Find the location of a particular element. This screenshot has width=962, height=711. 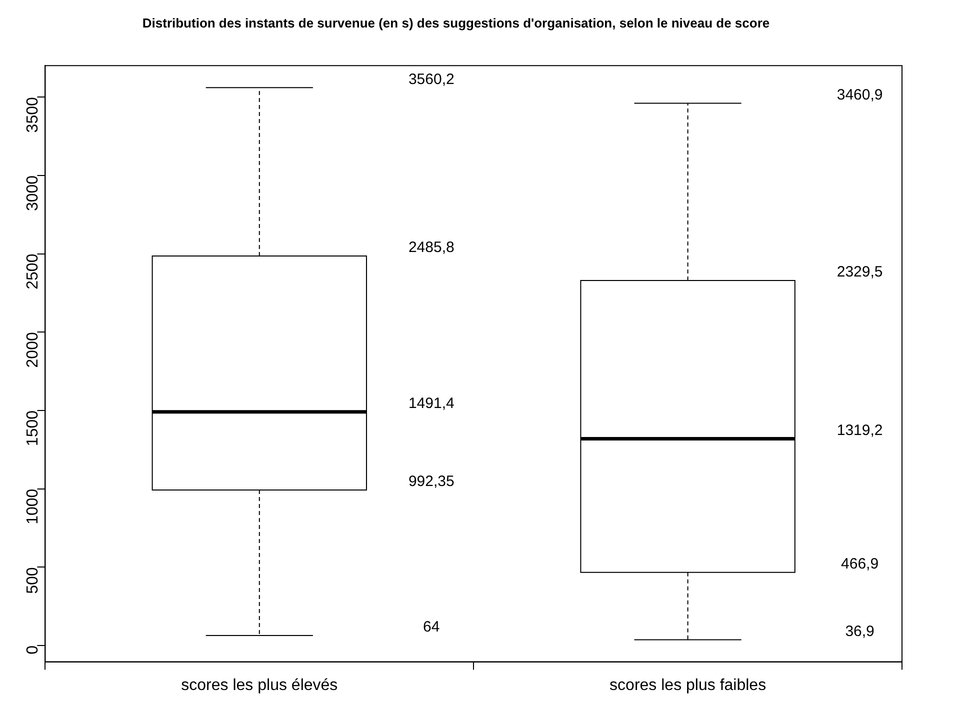

annotation: 36,9 is located at coordinates (859, 631).